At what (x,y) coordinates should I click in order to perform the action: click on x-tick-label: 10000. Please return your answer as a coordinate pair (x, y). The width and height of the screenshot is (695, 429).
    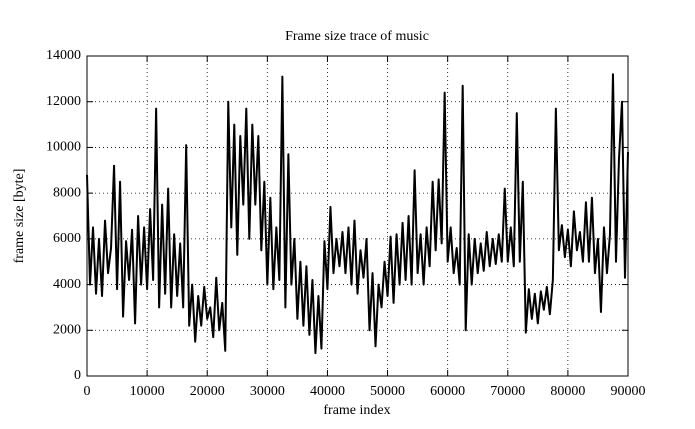
    Looking at the image, I should click on (147, 391).